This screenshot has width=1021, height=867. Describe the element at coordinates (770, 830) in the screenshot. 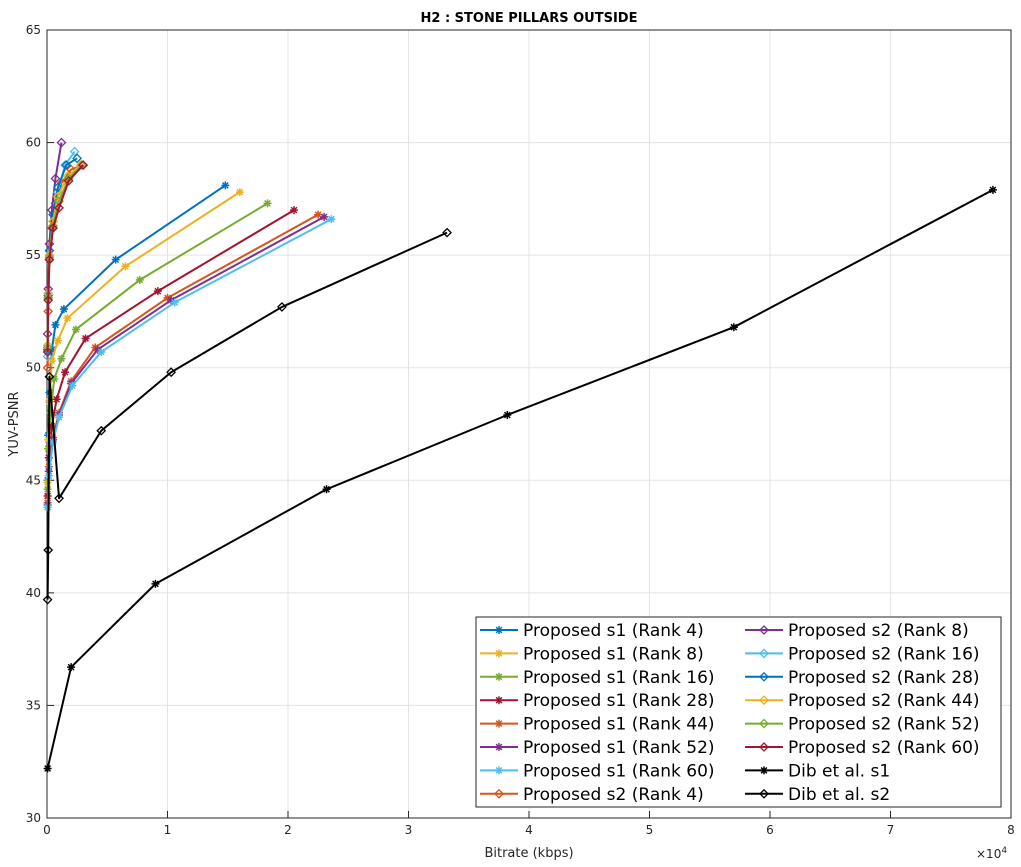

I see `x-tick-label: 6` at that location.